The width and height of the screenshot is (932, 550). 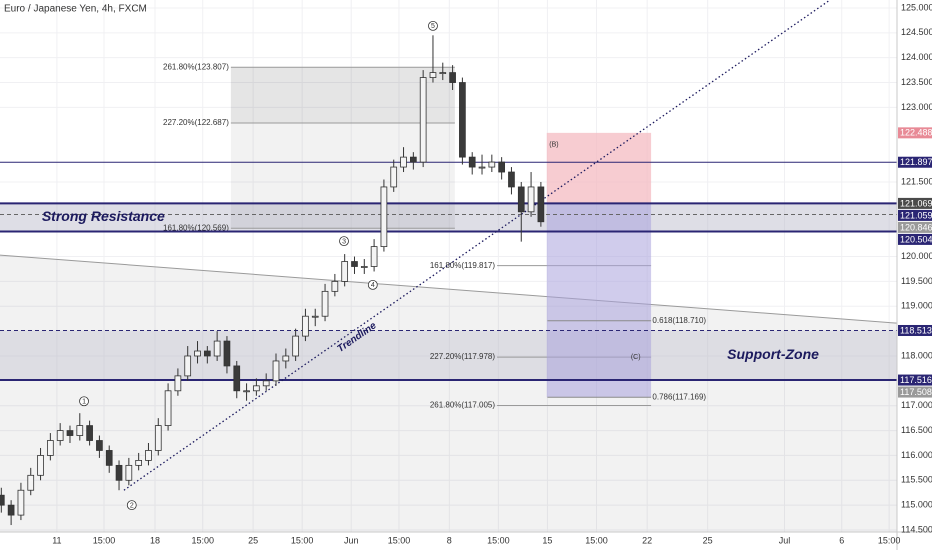 What do you see at coordinates (636, 357) in the screenshot?
I see `point-label: (C)` at bounding box center [636, 357].